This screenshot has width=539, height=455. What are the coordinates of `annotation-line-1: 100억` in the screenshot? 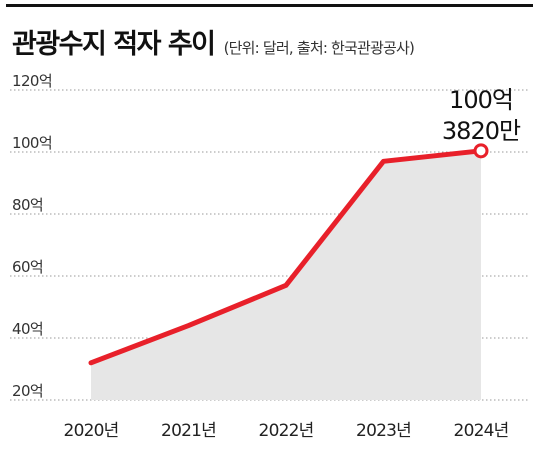 It's located at (481, 100).